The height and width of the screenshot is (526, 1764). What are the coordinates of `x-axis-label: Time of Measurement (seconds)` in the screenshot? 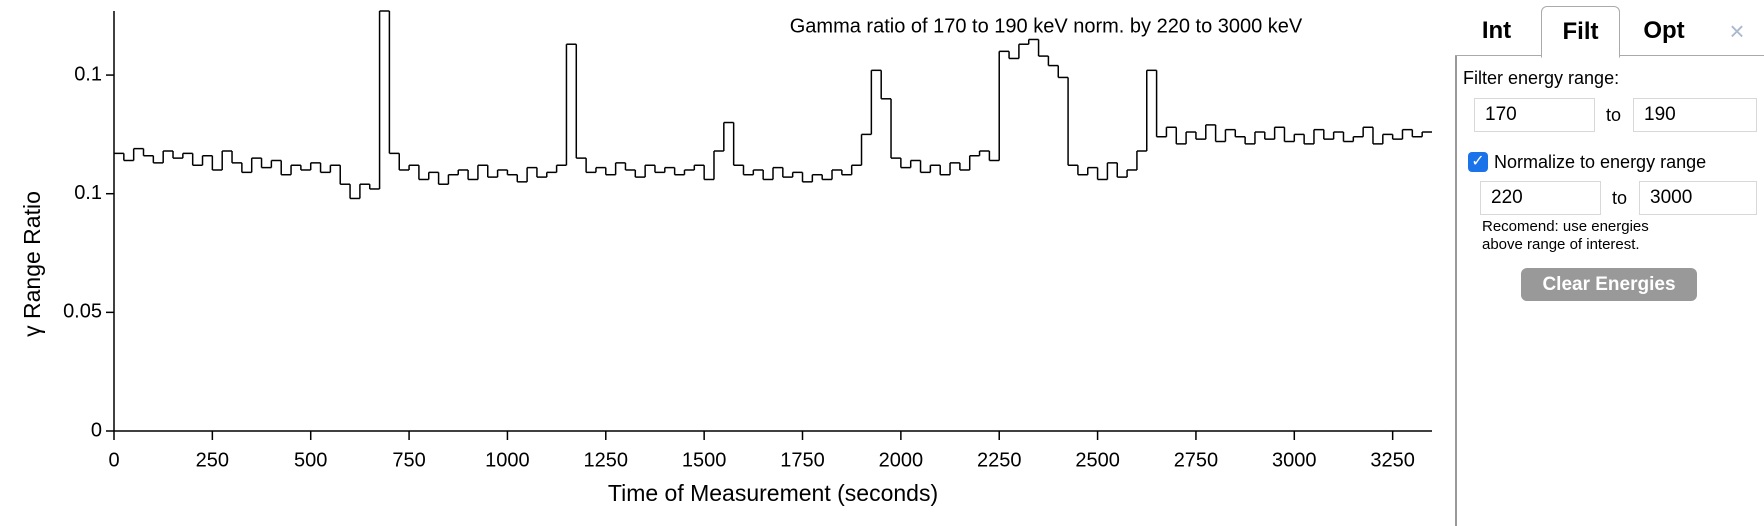 It's located at (773, 493).